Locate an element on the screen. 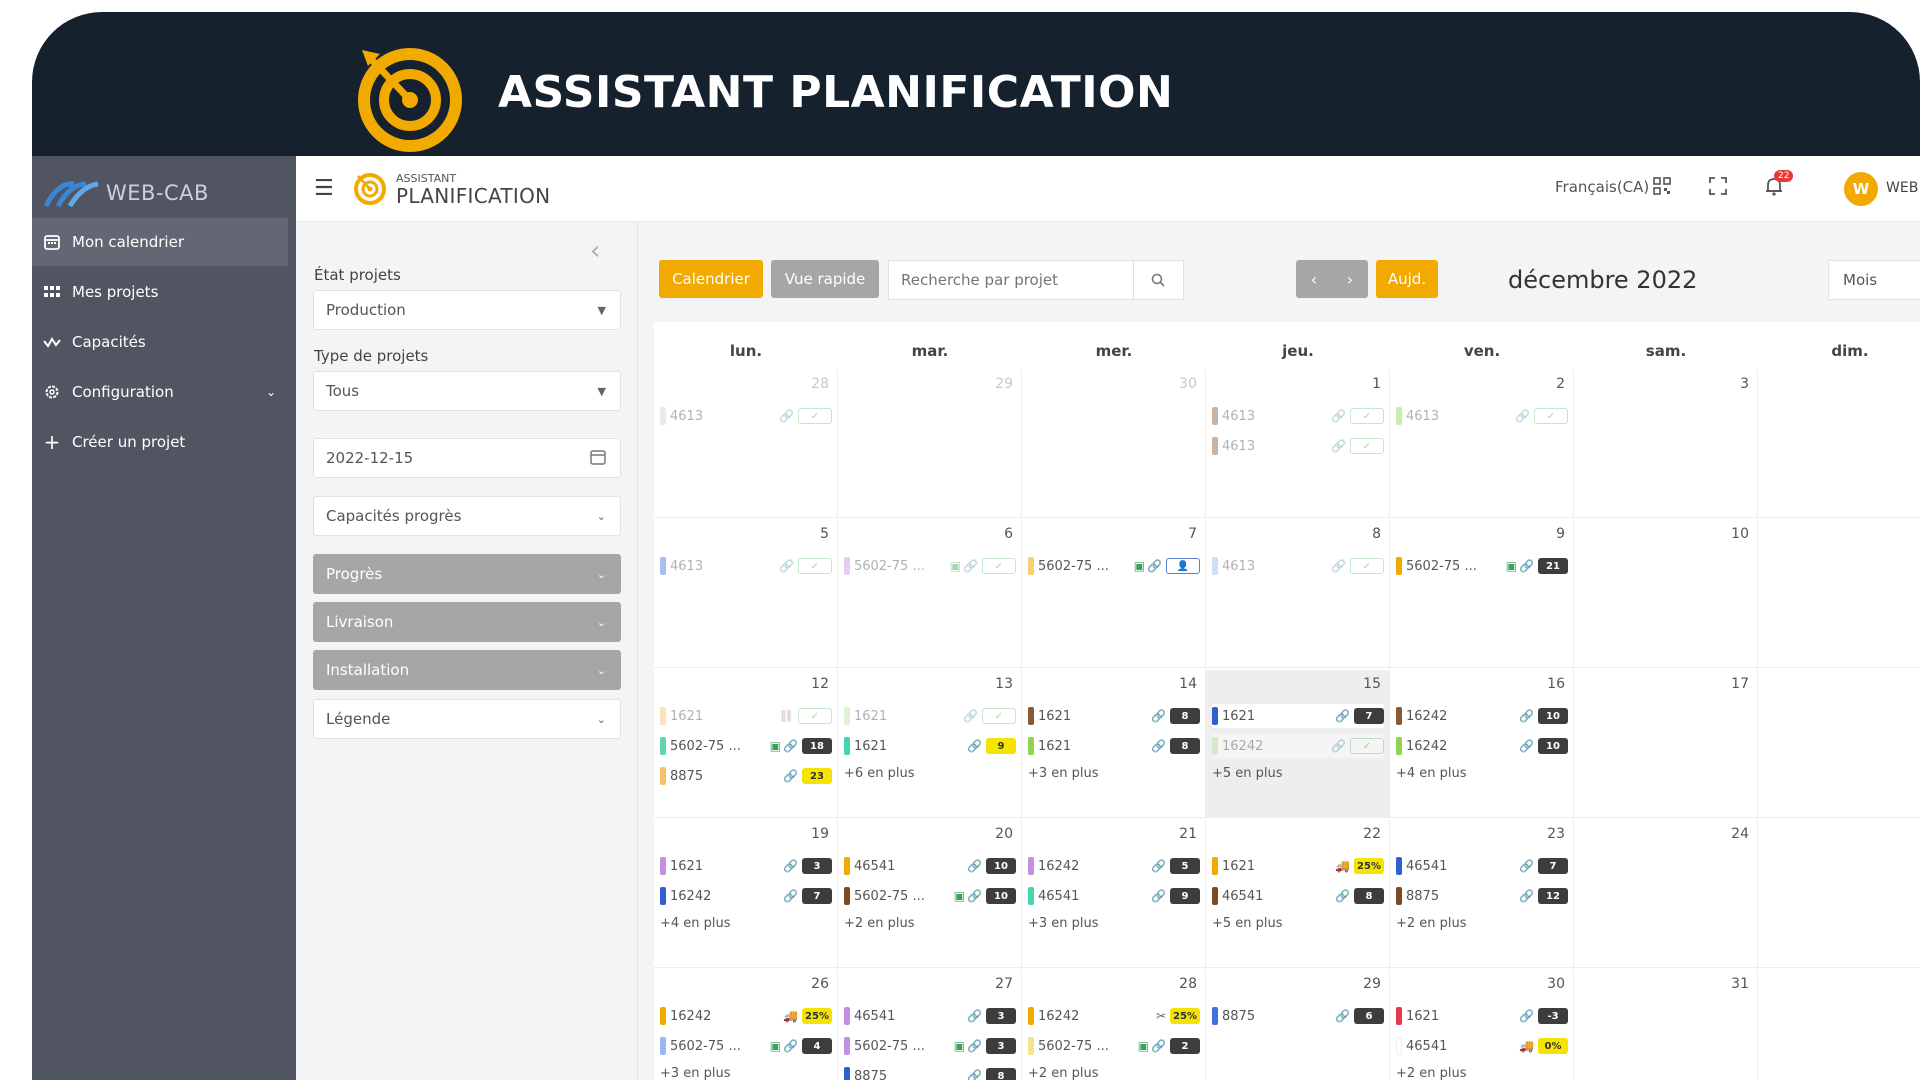 Image resolution: width=1920 pixels, height=1080 pixels. day-cell: 22 1621 🚚 25% 46541 🔗 8 +5 en plus is located at coordinates (1298, 894).